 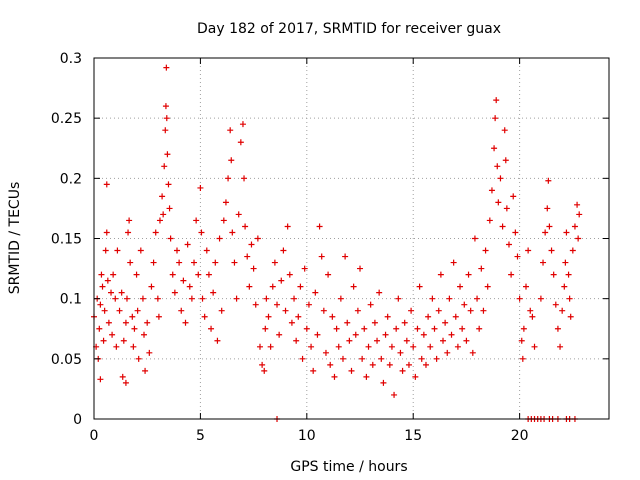 I want to click on x-axis-label: GPS time / hours, so click(x=348, y=467).